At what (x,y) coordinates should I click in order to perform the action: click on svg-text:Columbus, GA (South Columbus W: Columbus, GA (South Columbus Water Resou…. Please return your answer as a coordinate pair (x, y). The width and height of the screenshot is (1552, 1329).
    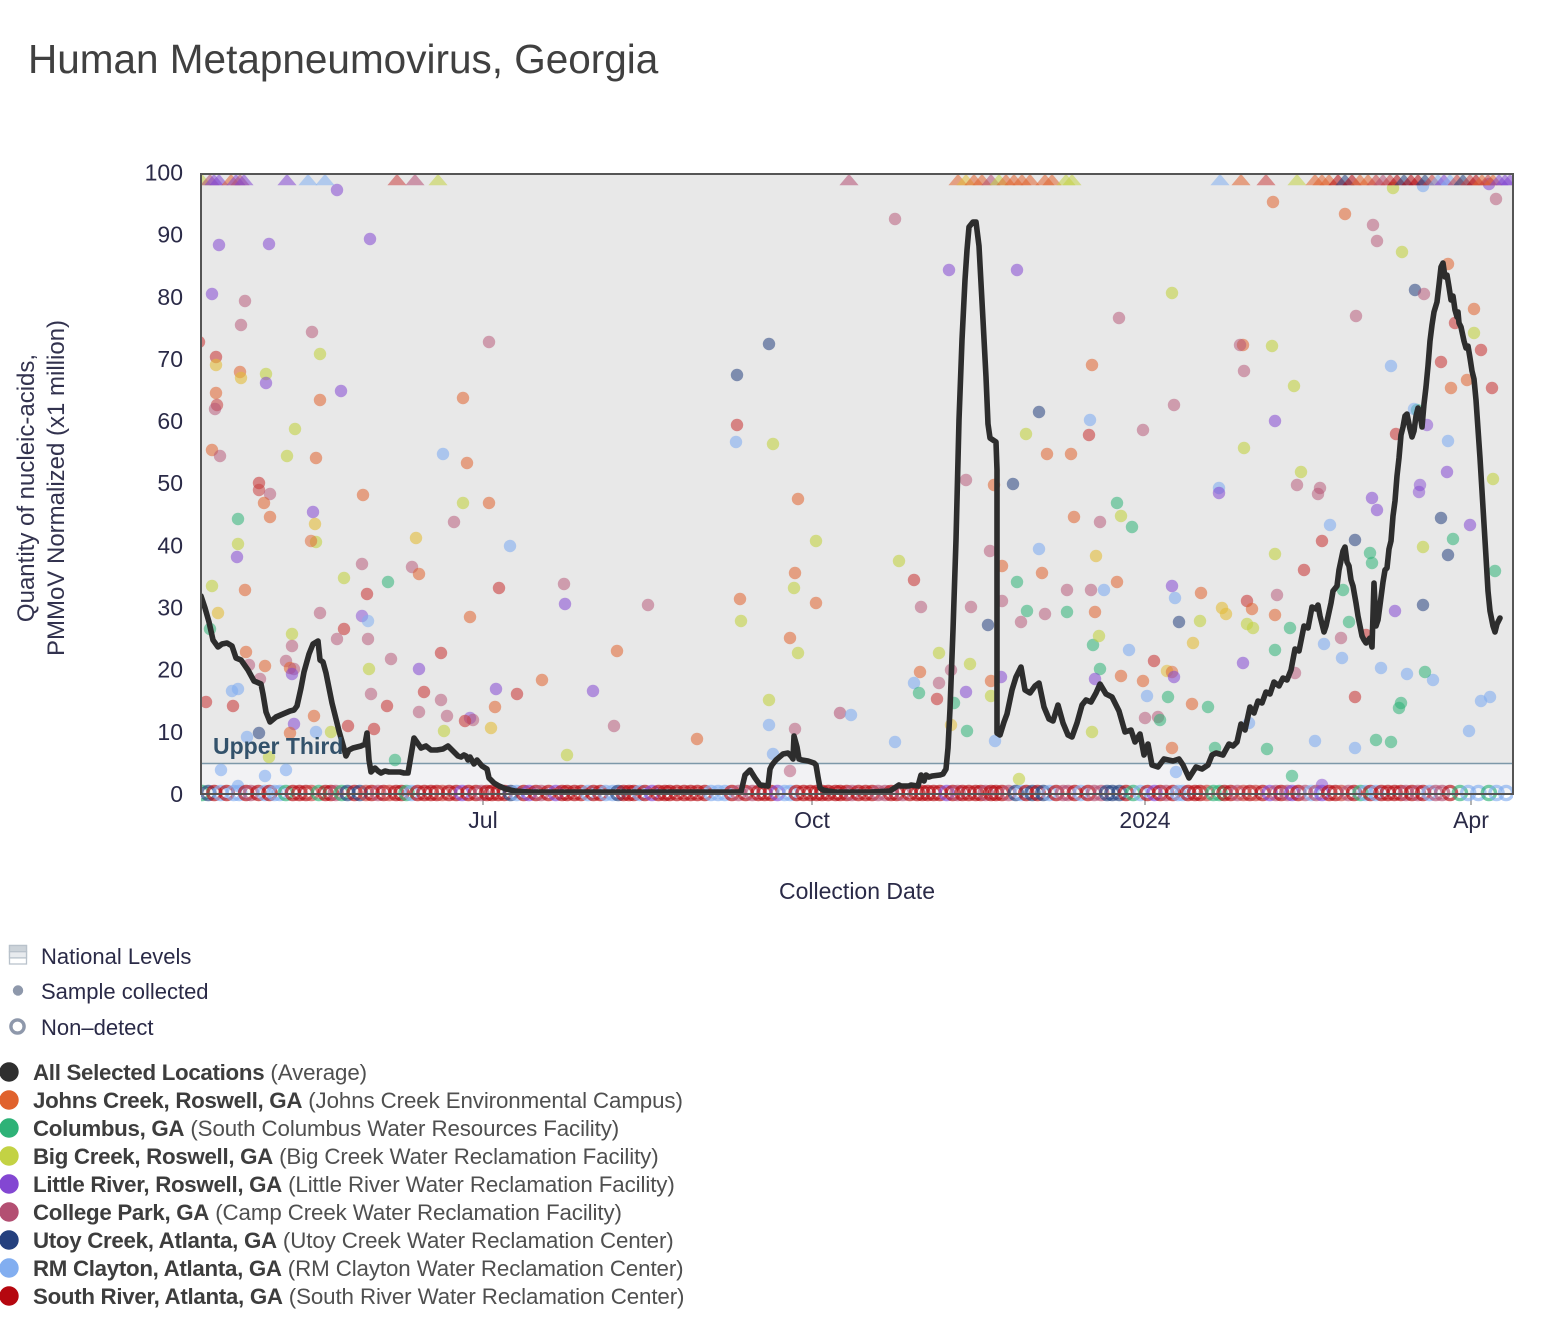
    Looking at the image, I should click on (326, 1128).